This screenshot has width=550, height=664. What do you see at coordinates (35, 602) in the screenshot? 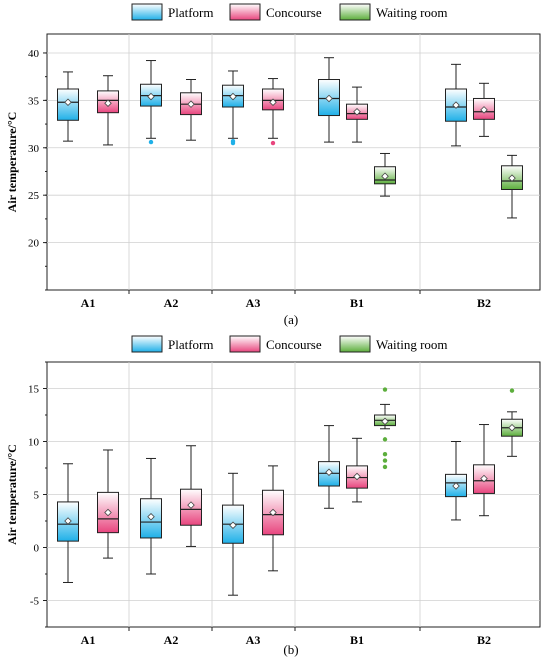
I see `y-tick-label: -5` at bounding box center [35, 602].